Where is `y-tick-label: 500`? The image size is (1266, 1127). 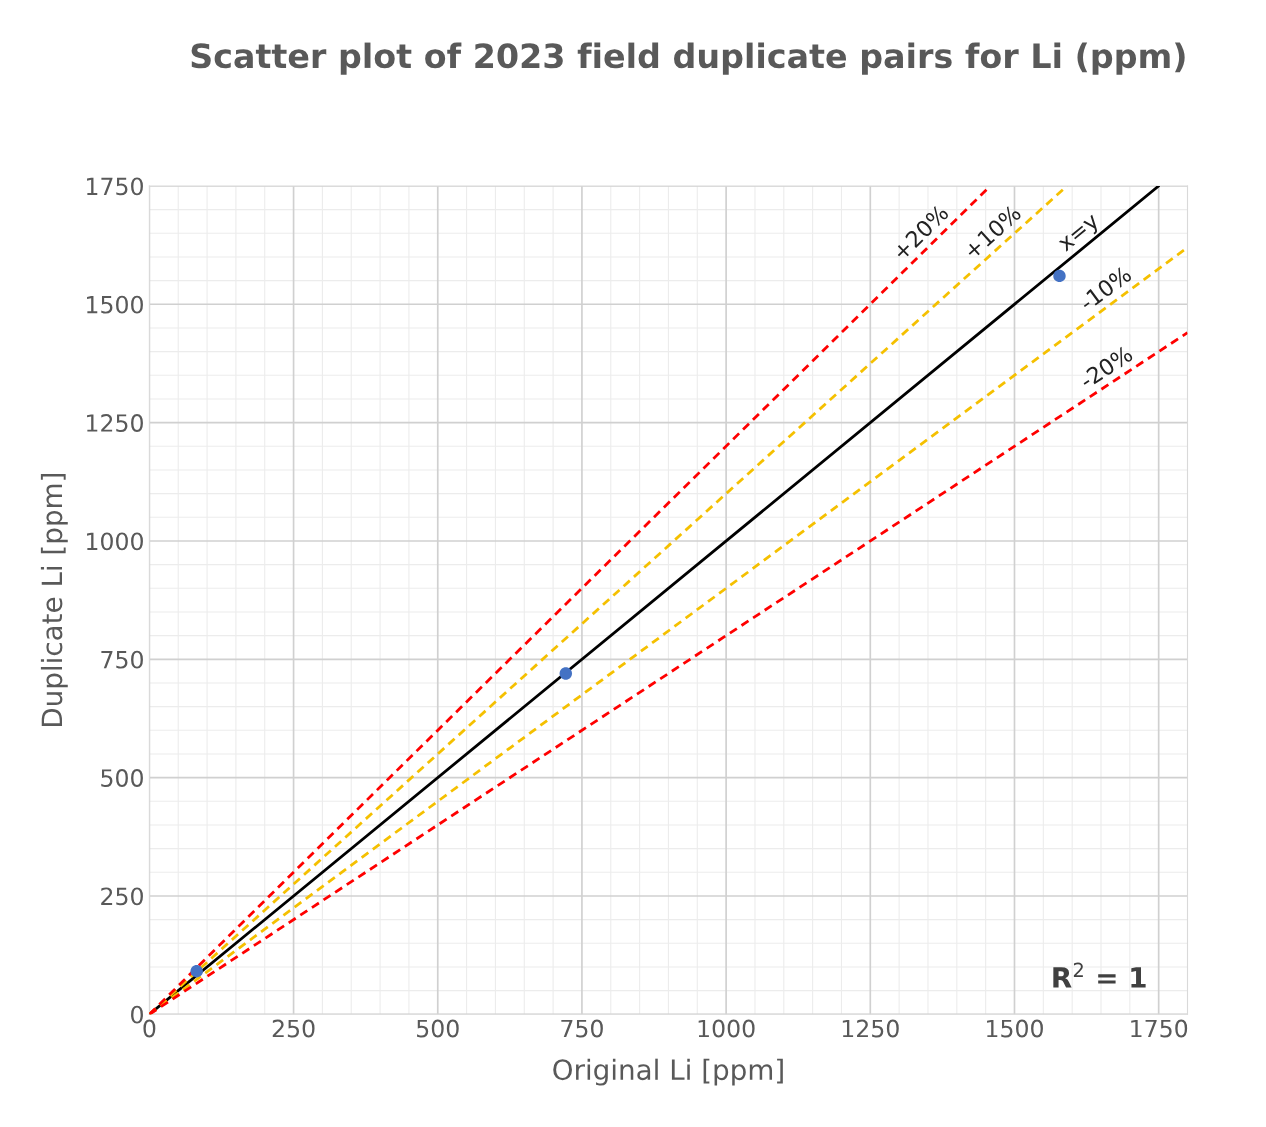 y-tick-label: 500 is located at coordinates (122, 778).